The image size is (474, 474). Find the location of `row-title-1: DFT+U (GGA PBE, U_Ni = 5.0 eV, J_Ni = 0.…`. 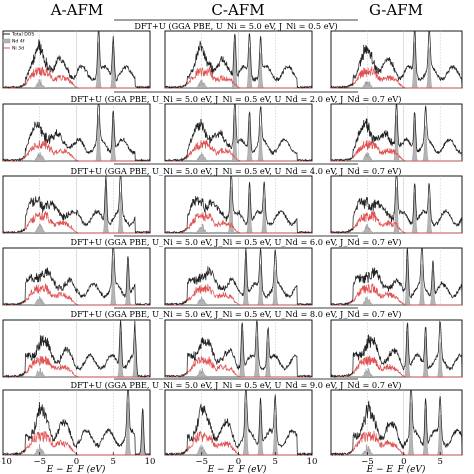

row-title-1: DFT+U (GGA PBE, U_Ni = 5.0 eV, J_Ni = 0.… is located at coordinates (236, 97).